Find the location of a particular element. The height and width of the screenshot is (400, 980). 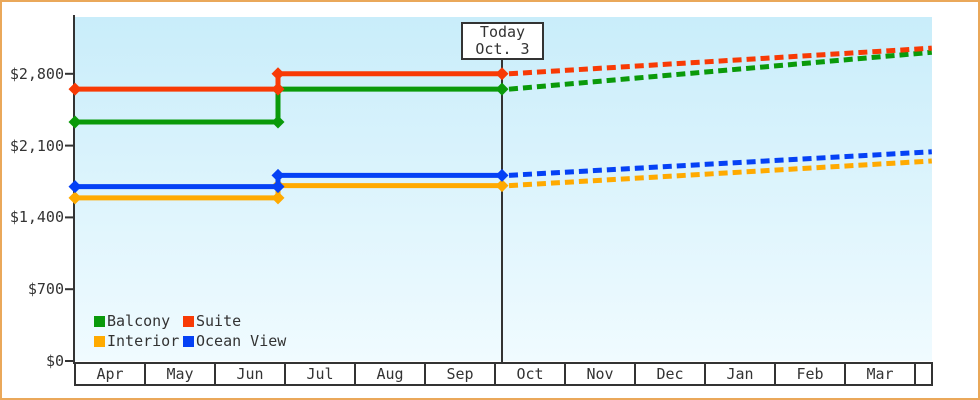

today-marker-box: Today Oct. 3 is located at coordinates (502, 41).